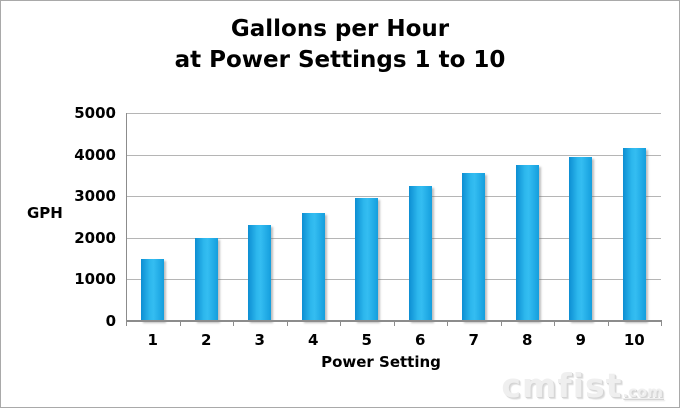 Image resolution: width=680 pixels, height=408 pixels. What do you see at coordinates (381, 362) in the screenshot?
I see `x-axis-title: Power Setting` at bounding box center [381, 362].